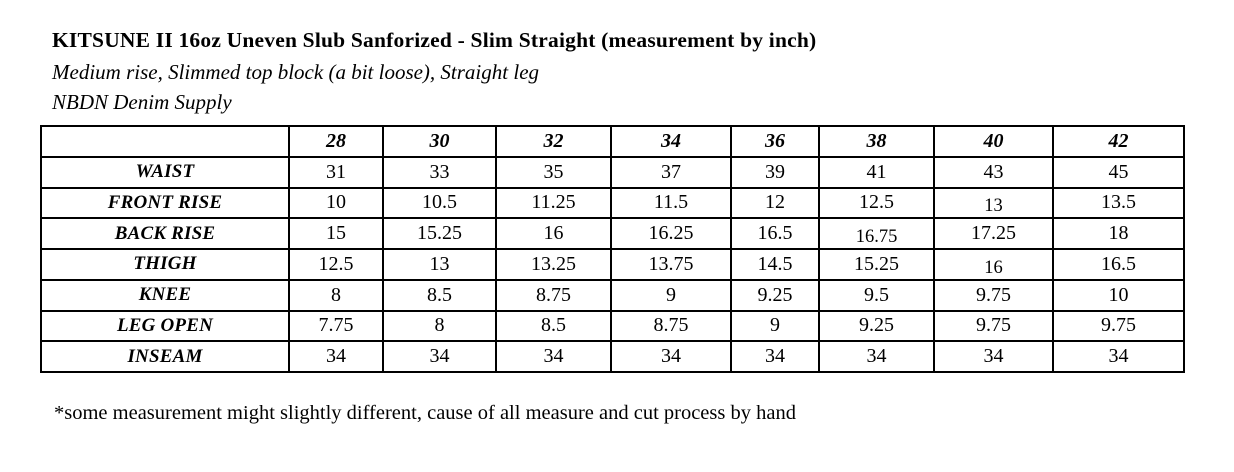 The width and height of the screenshot is (1234, 472). Describe the element at coordinates (775, 141) in the screenshot. I see `size-column-header: 36` at that location.